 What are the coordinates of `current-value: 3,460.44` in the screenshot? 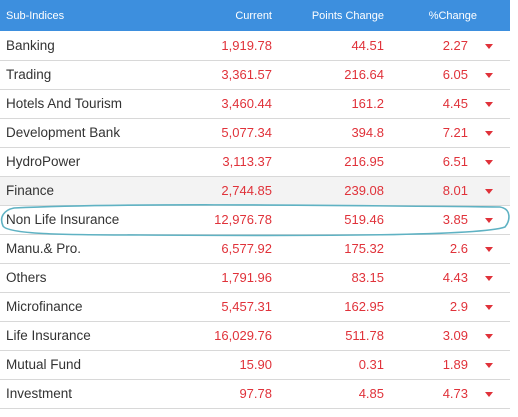 It's located at (229, 104).